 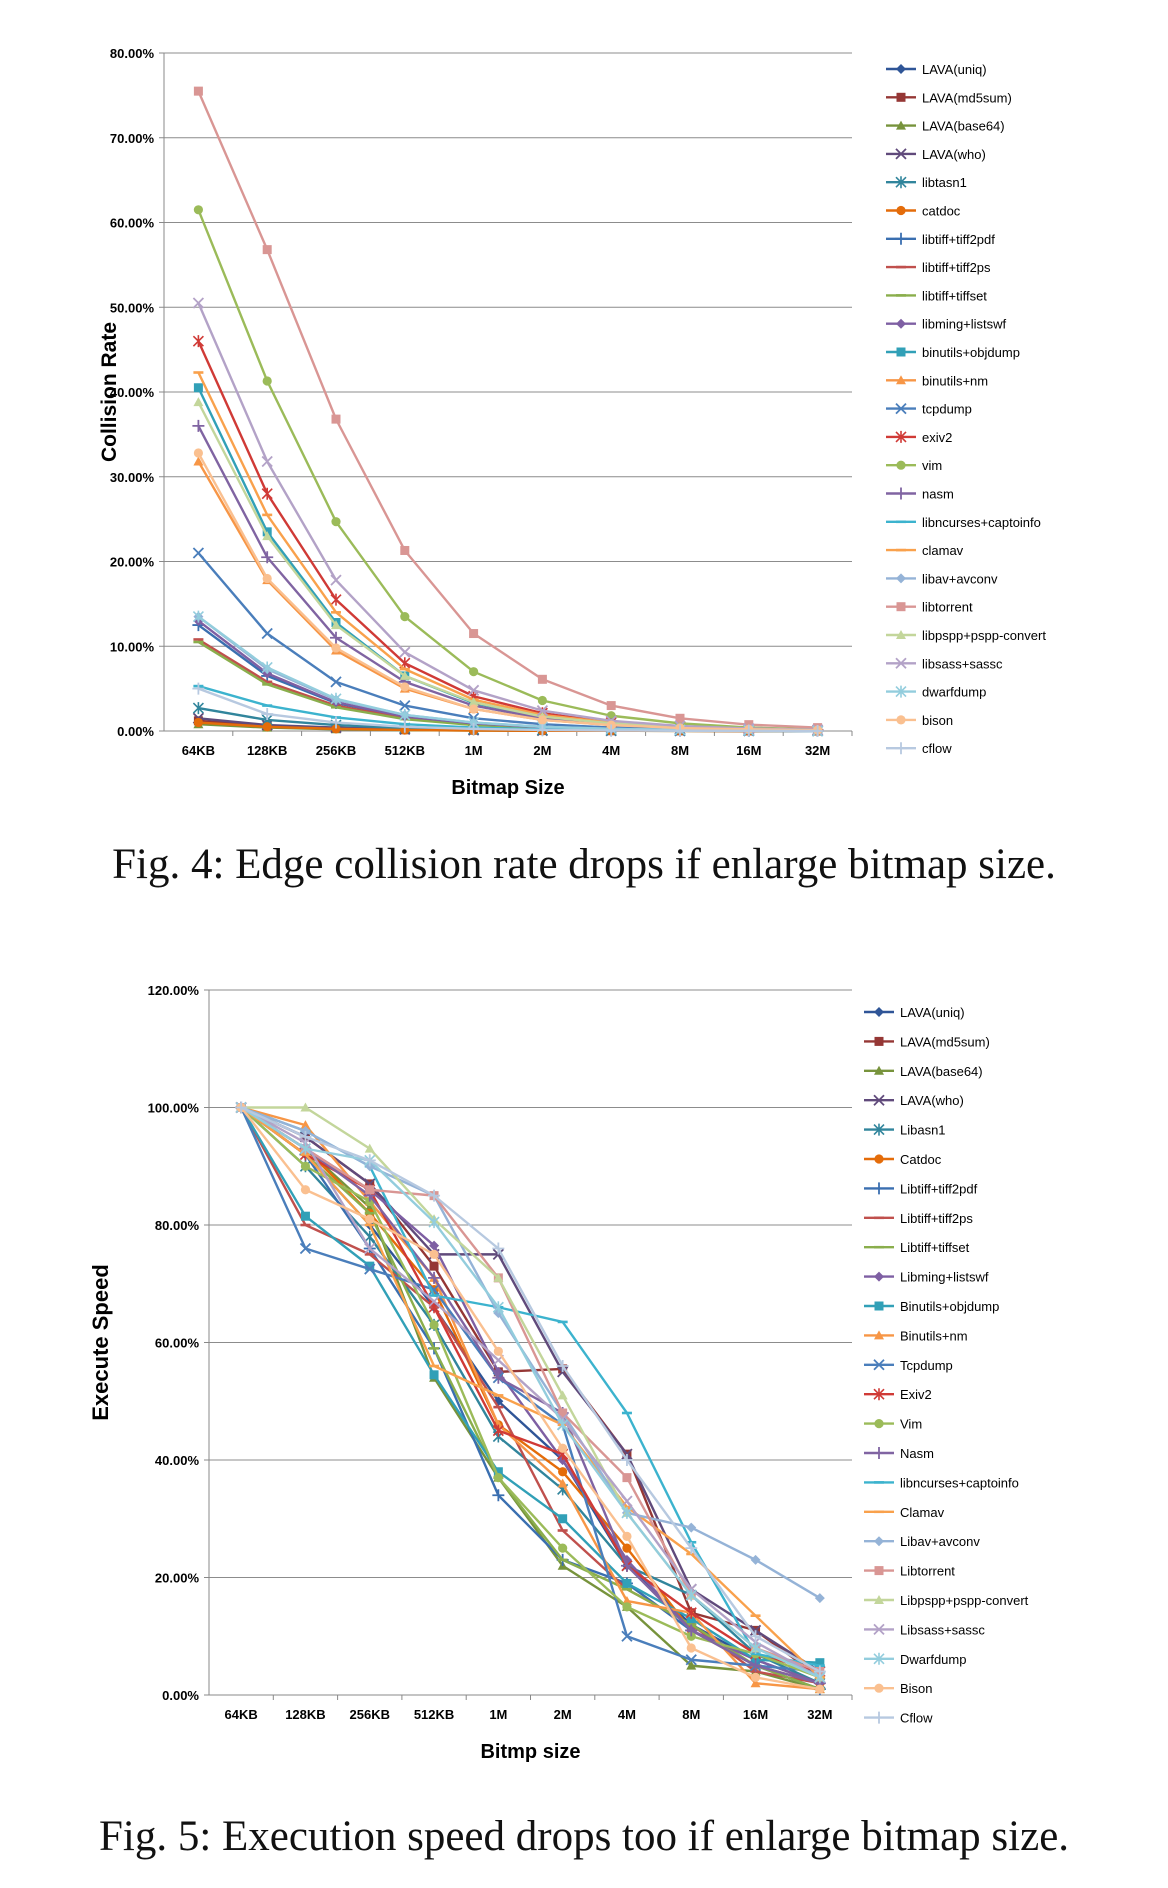 What do you see at coordinates (932, 1012) in the screenshot?
I see `legend-label: LAVA(uniq)` at bounding box center [932, 1012].